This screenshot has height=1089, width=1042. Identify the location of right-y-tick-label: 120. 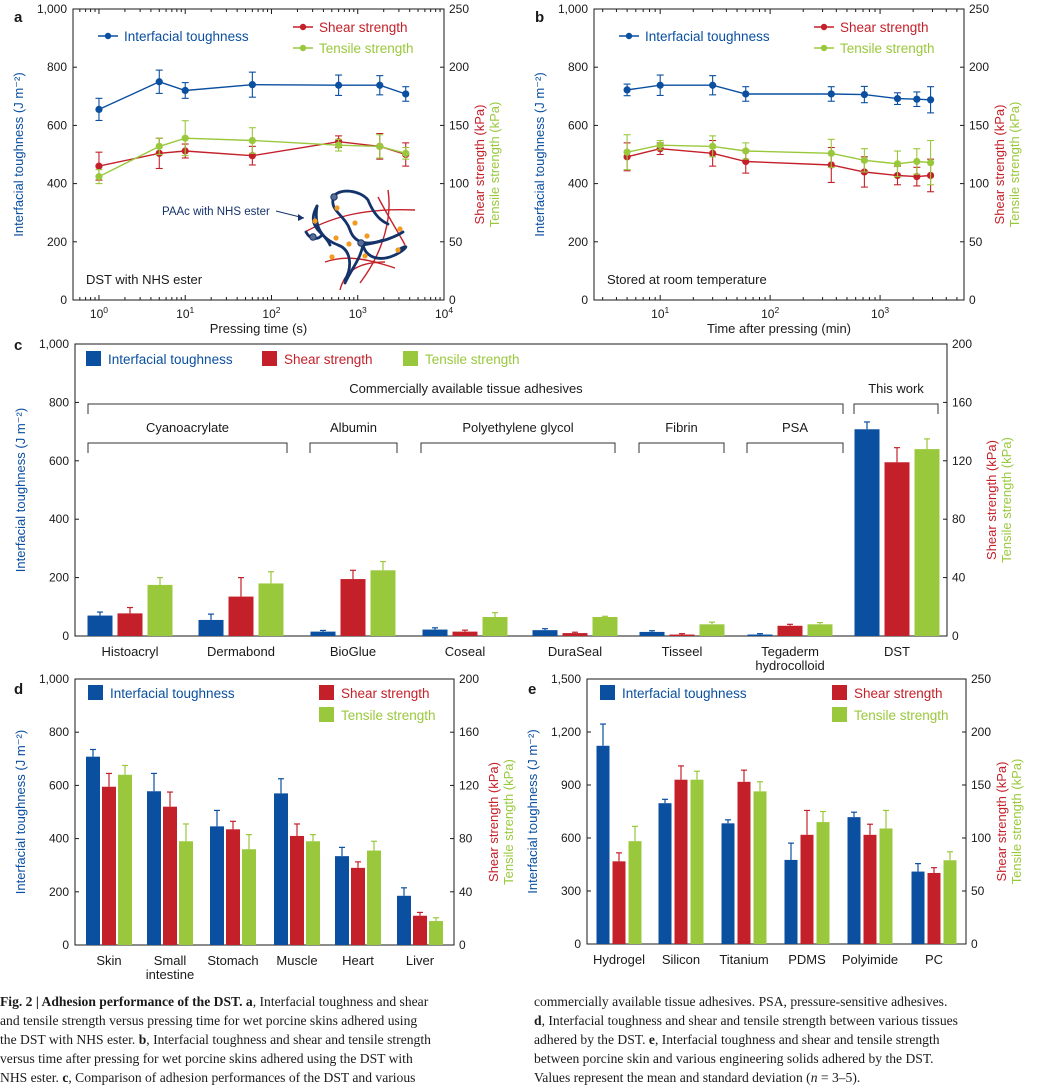
(962, 461).